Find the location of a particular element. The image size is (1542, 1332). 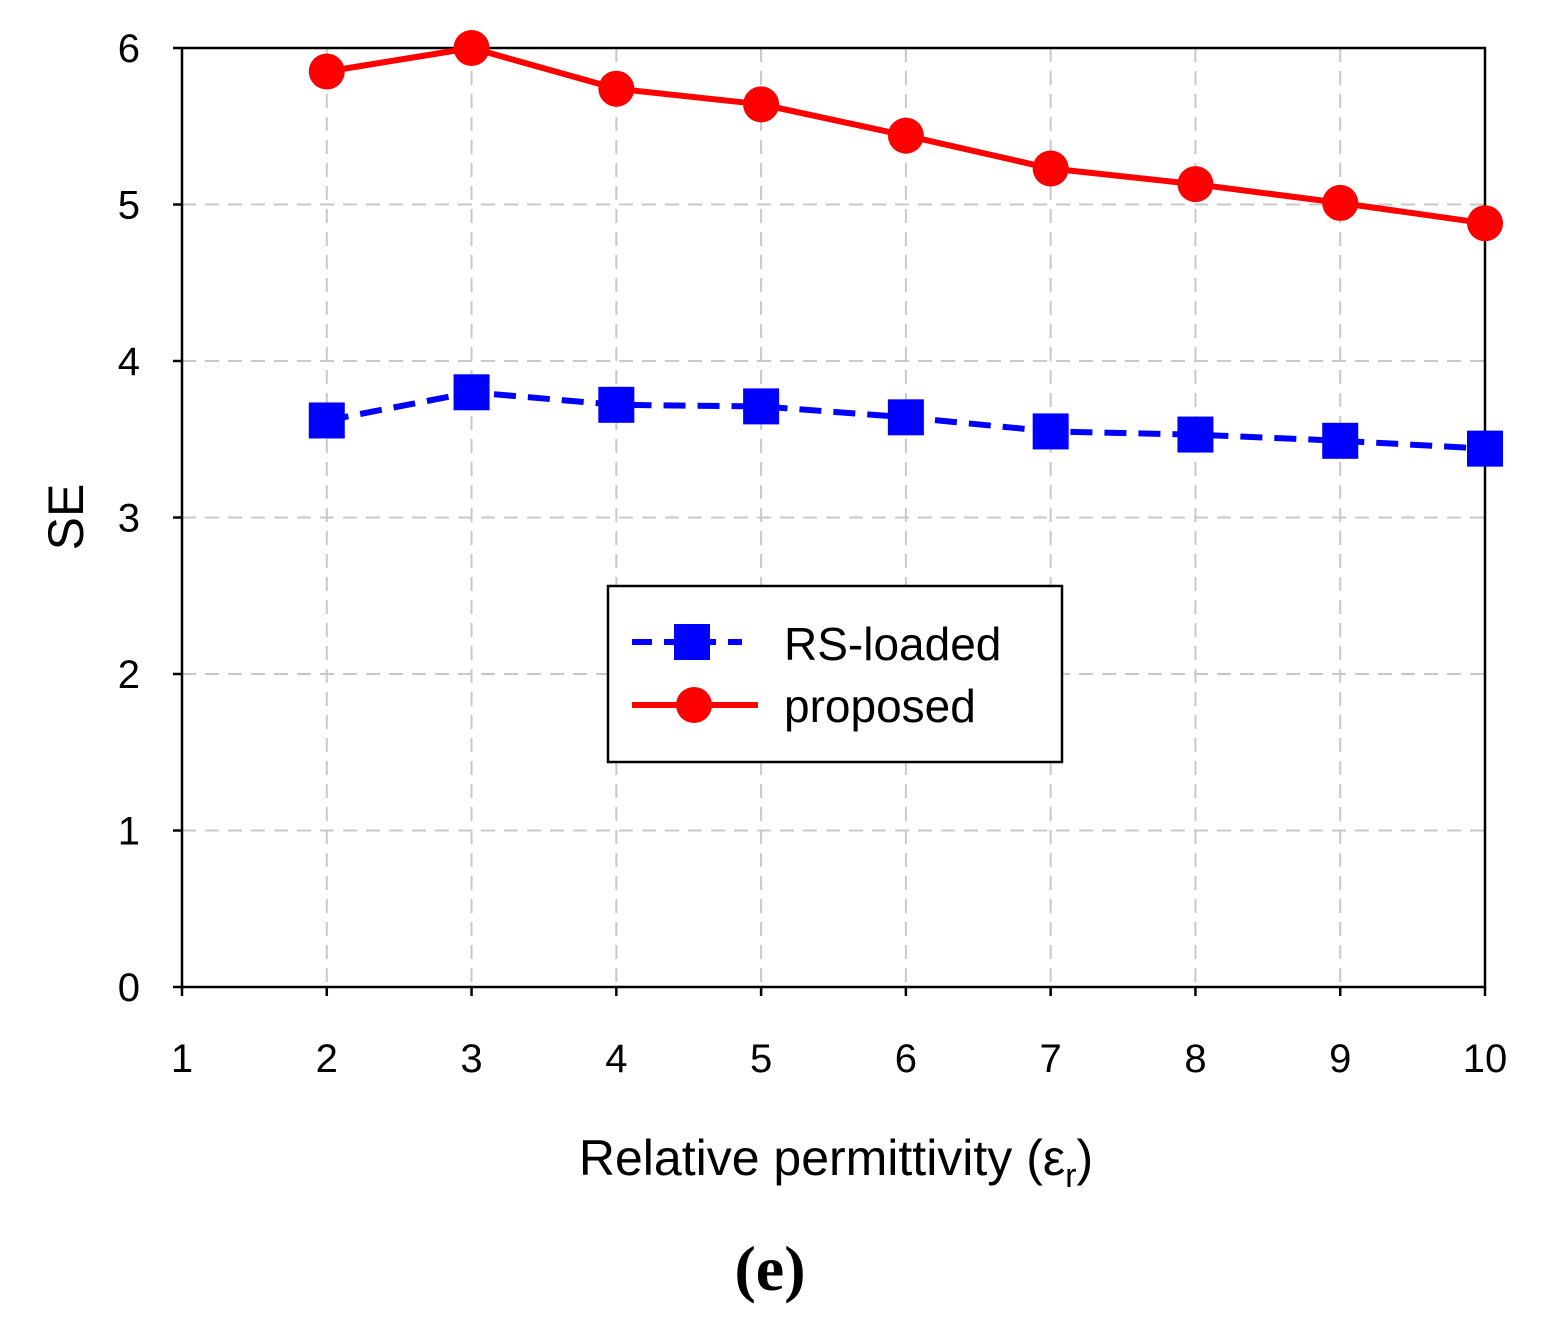

legend-label-rs-loaded: RS-loaded is located at coordinates (892, 644).